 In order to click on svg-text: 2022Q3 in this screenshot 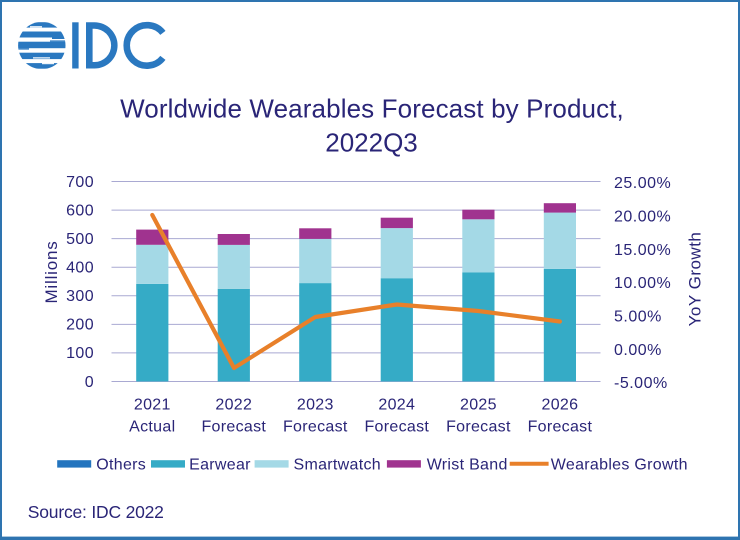, I will do `click(371, 143)`.